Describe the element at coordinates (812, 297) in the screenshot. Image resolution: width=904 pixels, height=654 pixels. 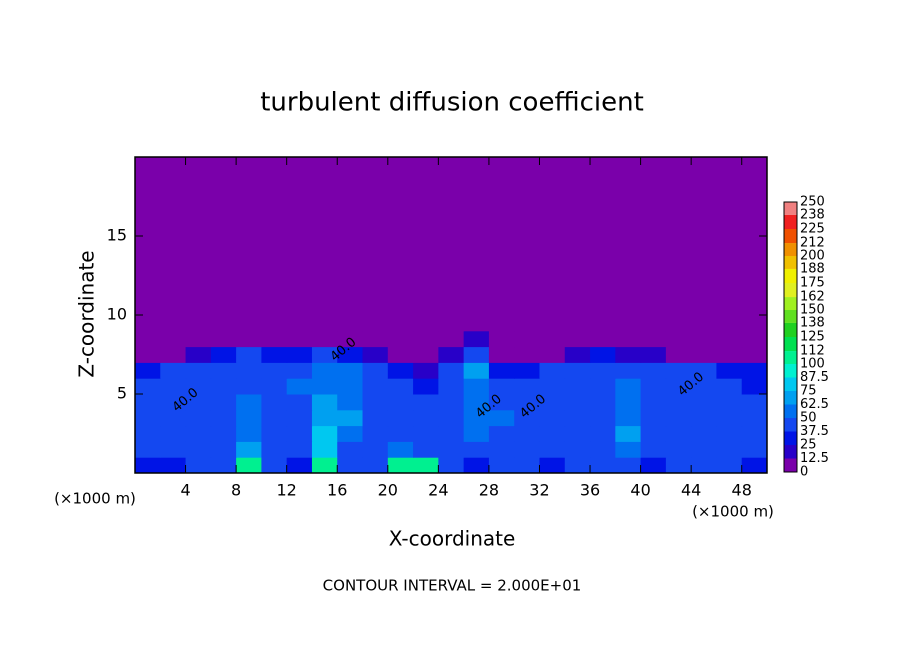
I see `colorbar-label: 162` at that location.